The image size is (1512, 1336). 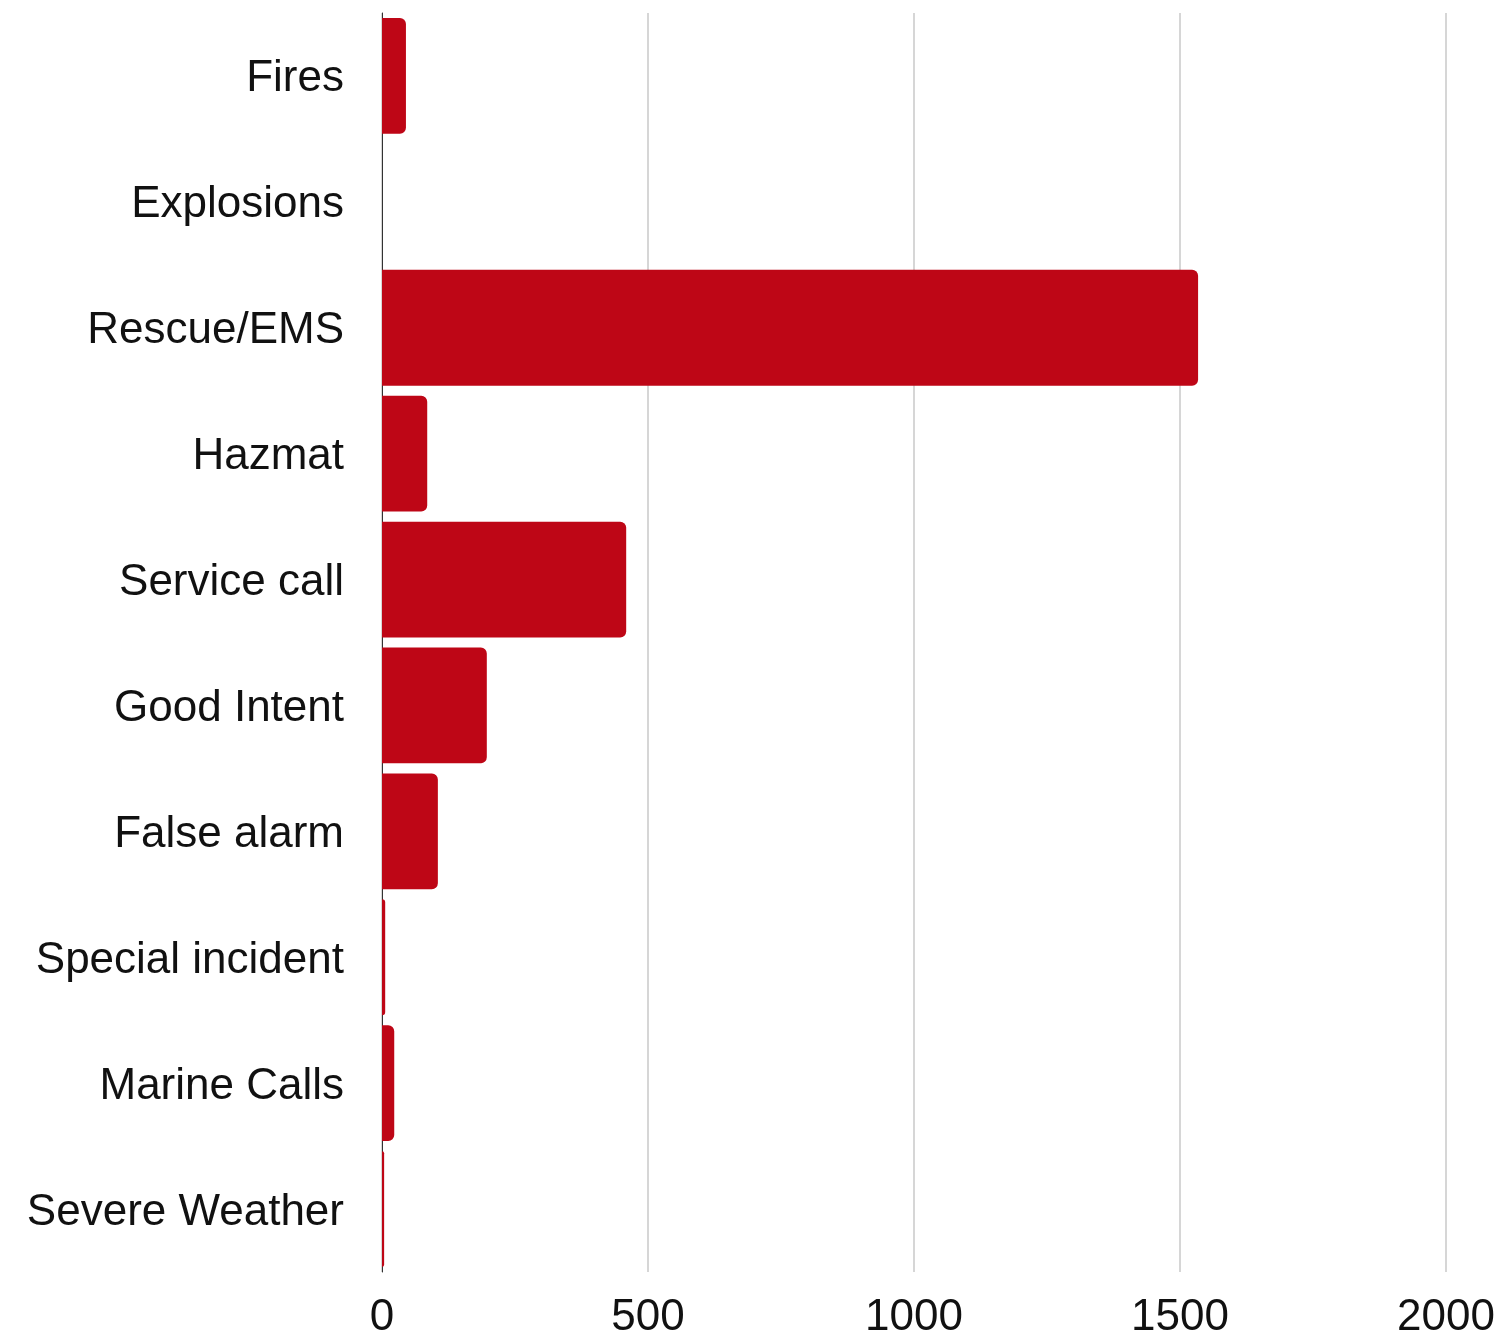 I want to click on x-tick-label: 1500, so click(x=1180, y=1312).